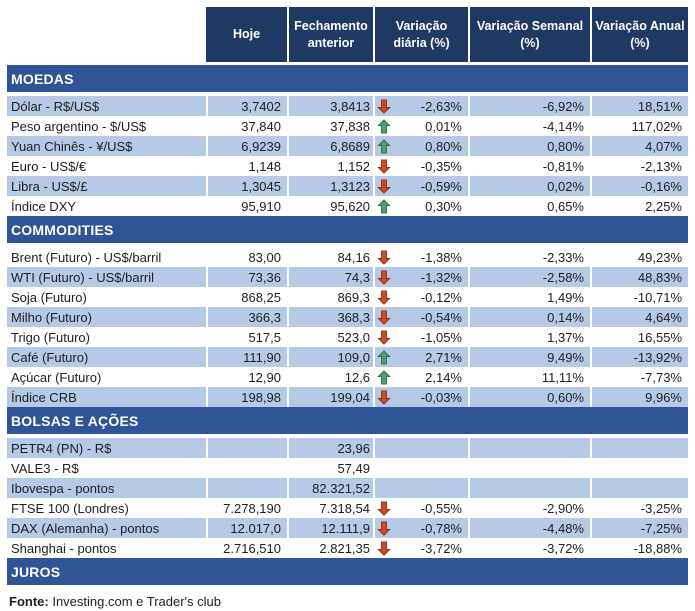 Image resolution: width=695 pixels, height=611 pixels. I want to click on cell-fechamento: 37,838, so click(330, 126).